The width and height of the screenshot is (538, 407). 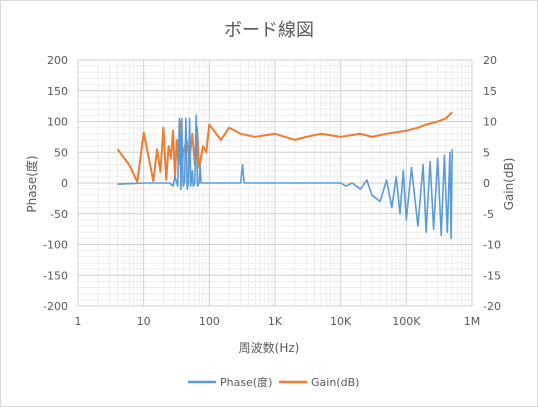 What do you see at coordinates (57, 91) in the screenshot?
I see `y-left-tick-label: 150` at bounding box center [57, 91].